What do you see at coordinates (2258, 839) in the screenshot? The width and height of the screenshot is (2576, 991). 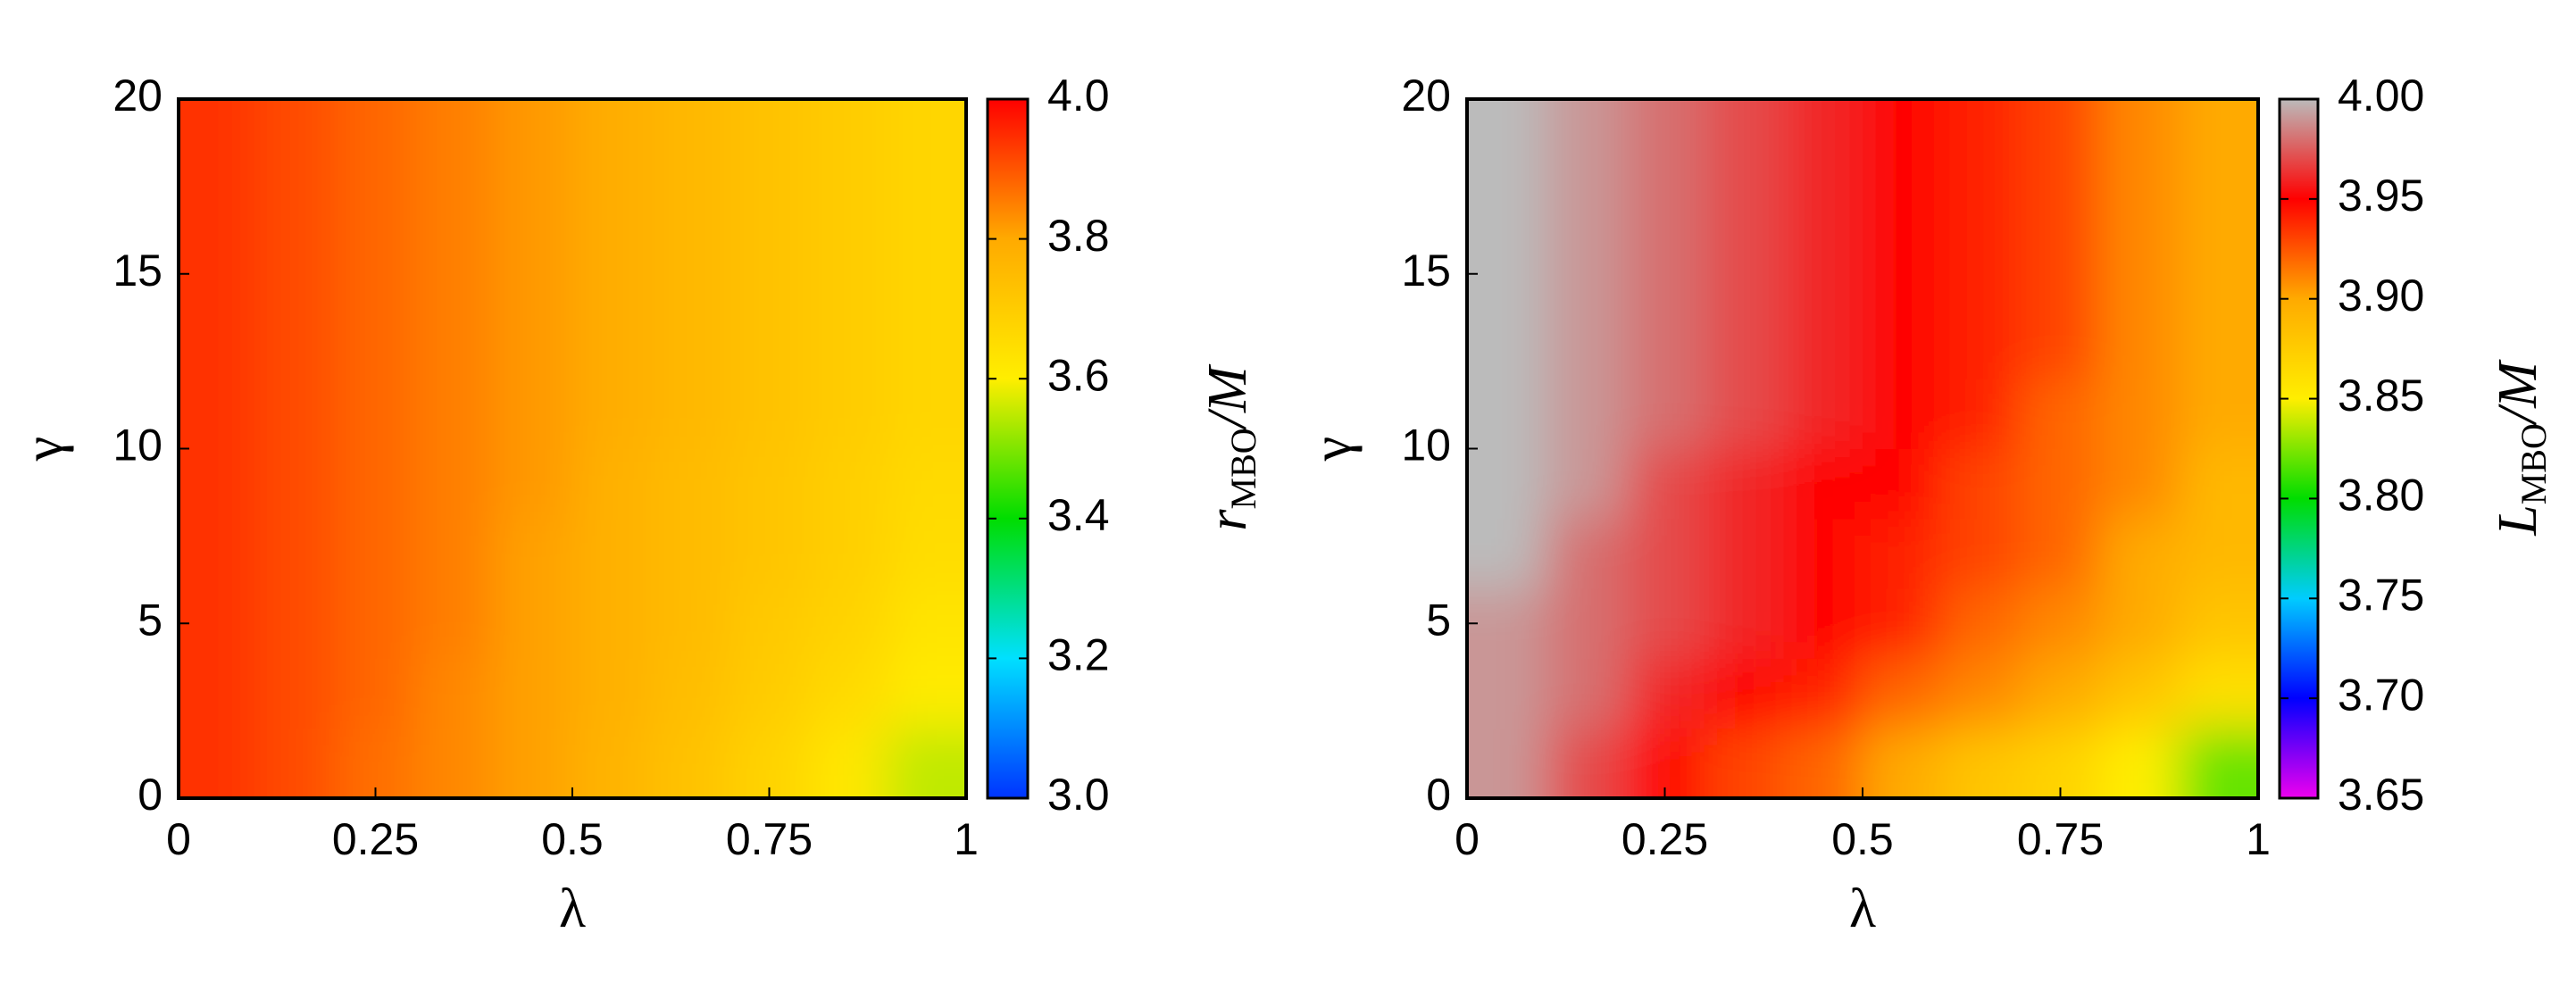 I see `x-tick-label: 1` at bounding box center [2258, 839].